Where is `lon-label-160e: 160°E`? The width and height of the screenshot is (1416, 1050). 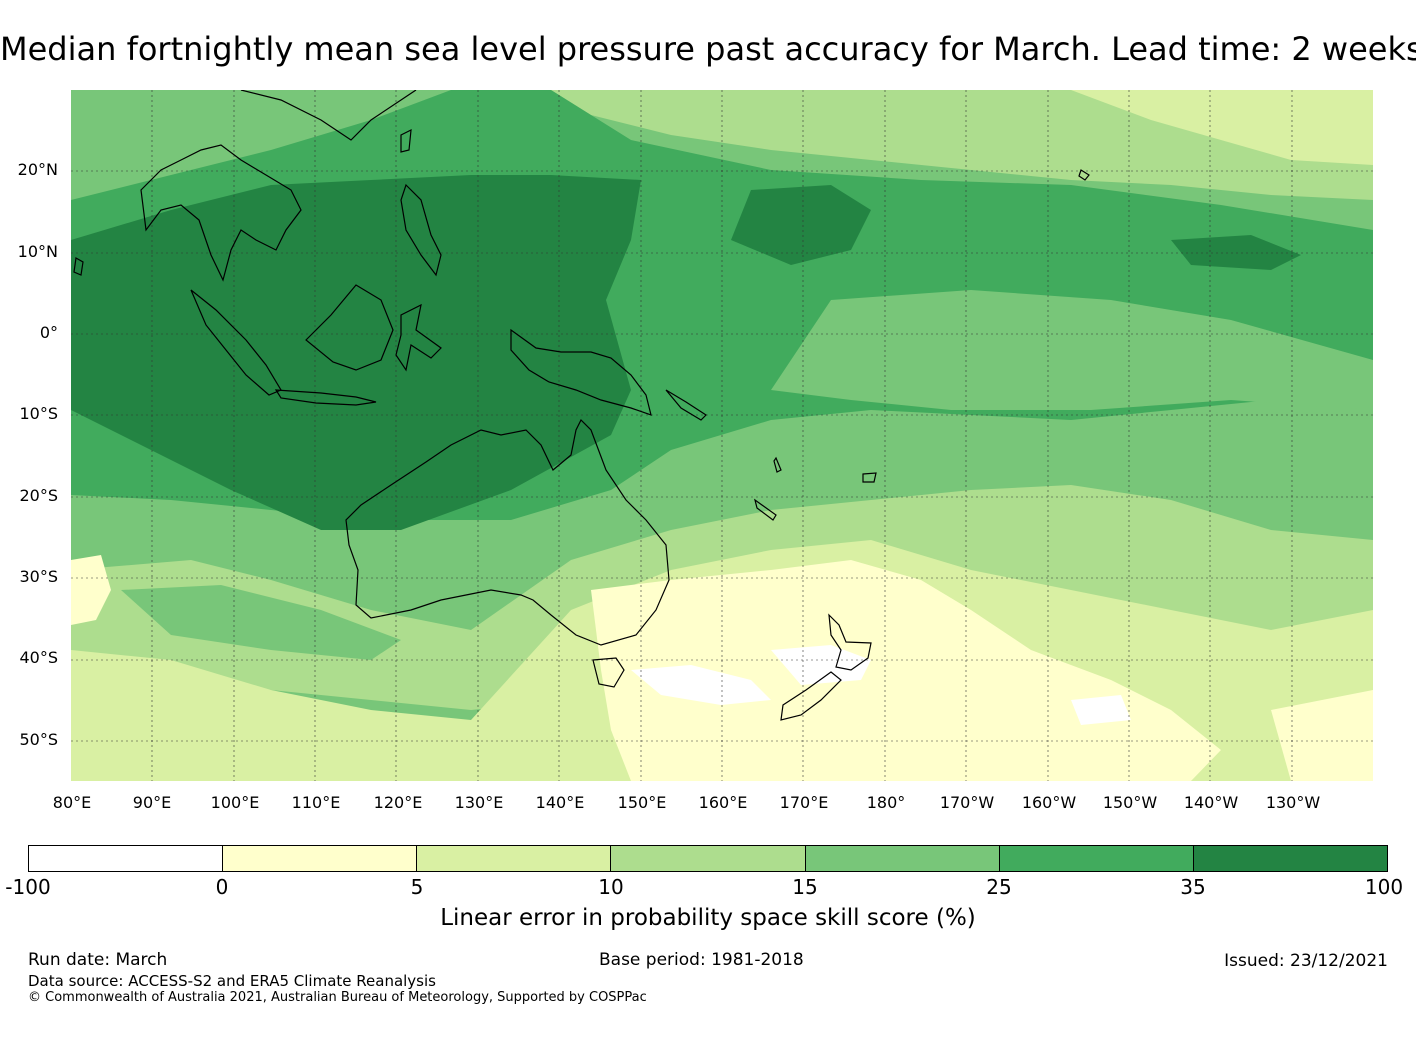 lon-label-160e: 160°E is located at coordinates (723, 802).